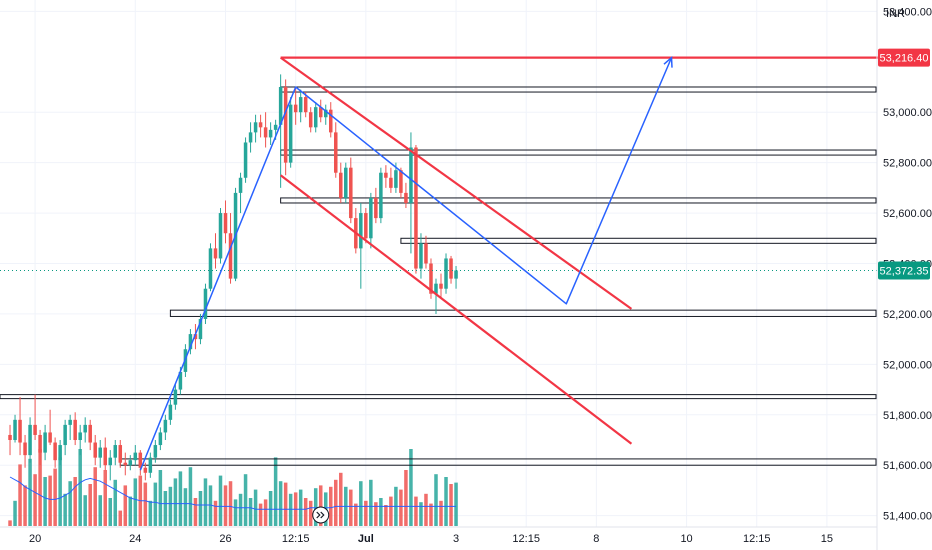 The image size is (932, 550). Describe the element at coordinates (431, 539) in the screenshot. I see `time-axis: 20 24 26 12:15 Jul 3 12:15 8 10 12:15 15` at that location.